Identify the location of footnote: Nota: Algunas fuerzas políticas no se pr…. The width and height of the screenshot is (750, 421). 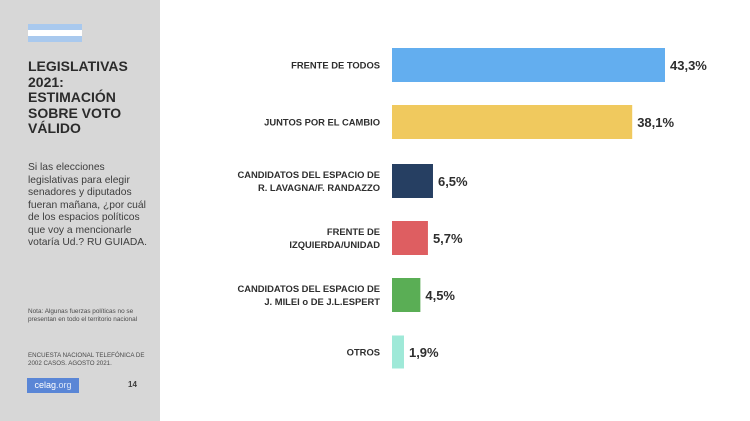
(83, 315).